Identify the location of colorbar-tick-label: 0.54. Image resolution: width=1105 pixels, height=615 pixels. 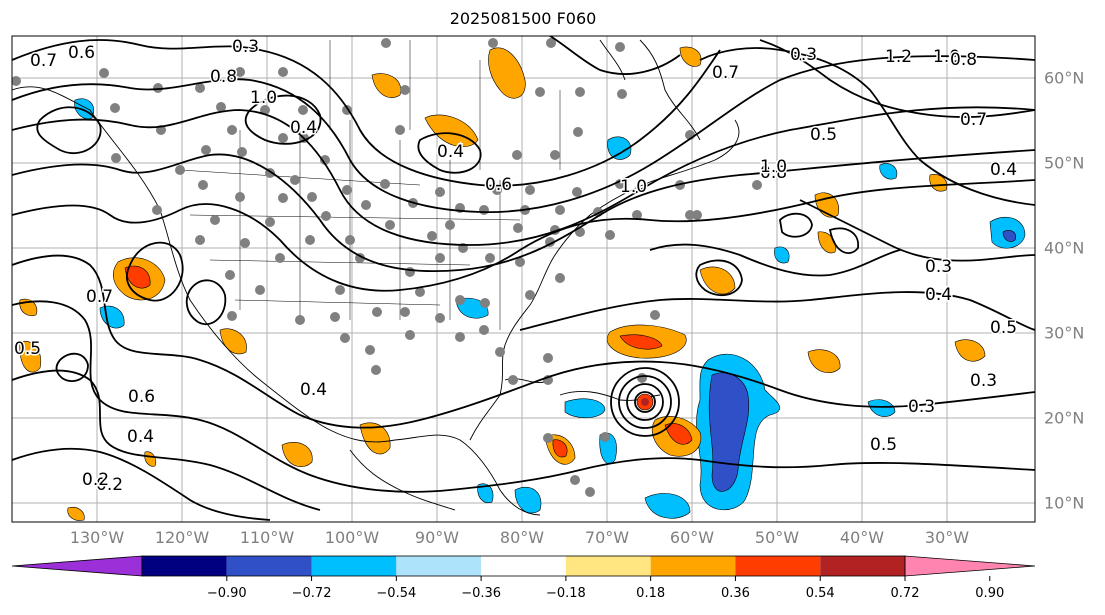
(820, 593).